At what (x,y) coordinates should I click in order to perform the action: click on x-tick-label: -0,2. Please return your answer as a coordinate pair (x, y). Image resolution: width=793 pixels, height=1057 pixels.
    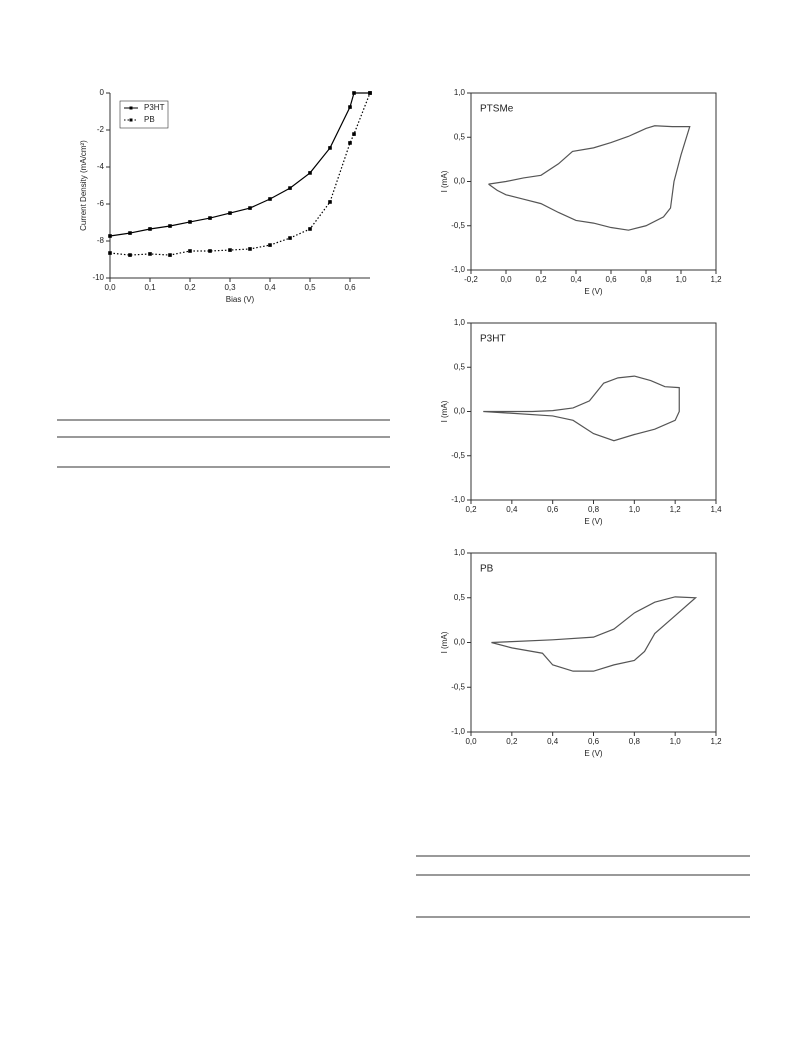
    Looking at the image, I should click on (471, 279).